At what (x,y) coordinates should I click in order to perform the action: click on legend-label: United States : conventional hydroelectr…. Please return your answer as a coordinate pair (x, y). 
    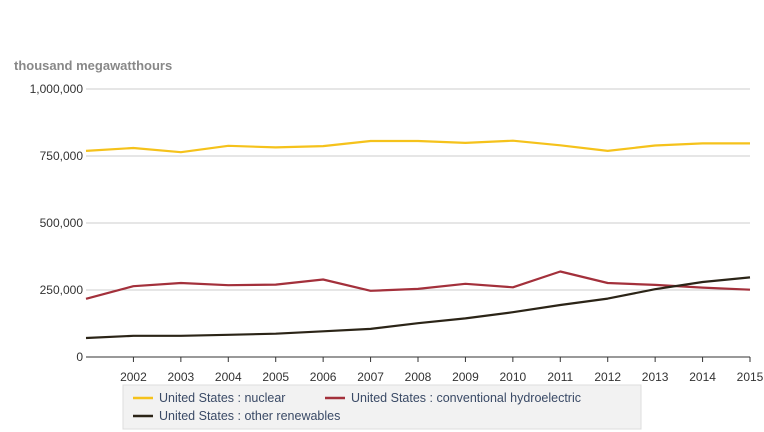
    Looking at the image, I should click on (466, 398).